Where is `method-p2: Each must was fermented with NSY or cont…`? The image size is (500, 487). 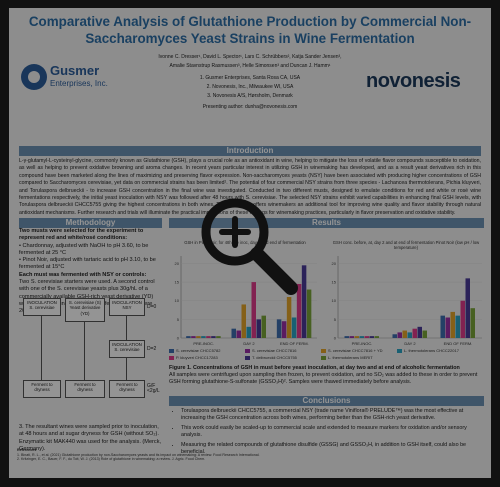
method-p2: Each must was fermented with NSY or cont… is located at coordinates (83, 274).